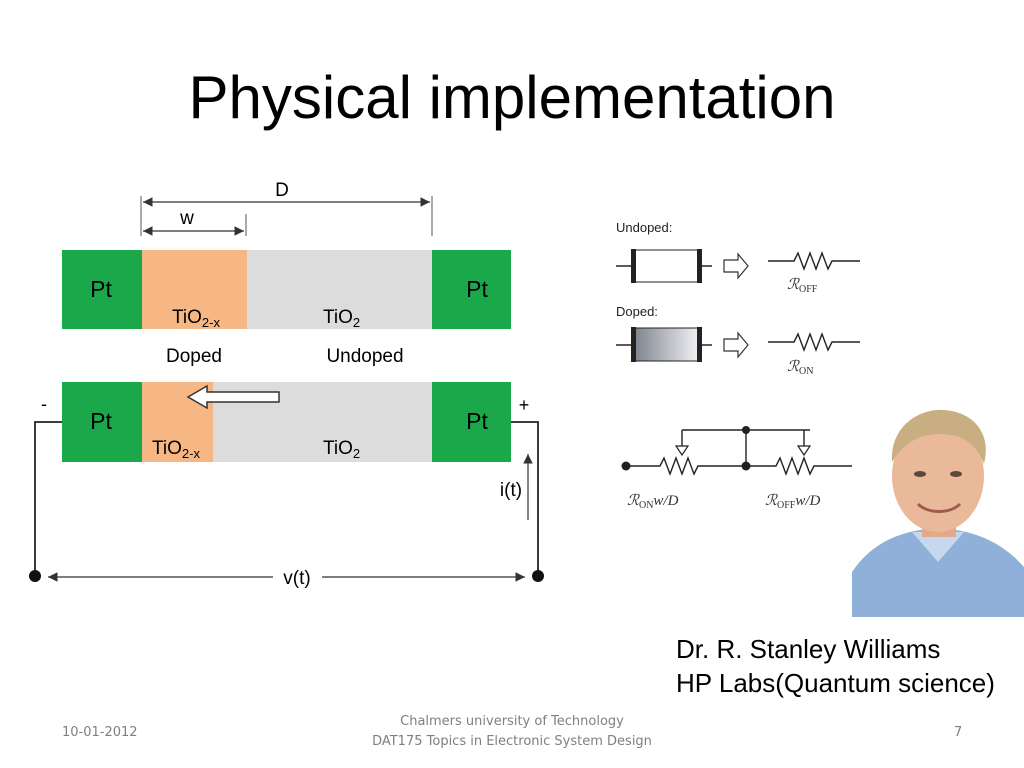  Describe the element at coordinates (666, 266) in the screenshot. I see `undoped-block` at that location.